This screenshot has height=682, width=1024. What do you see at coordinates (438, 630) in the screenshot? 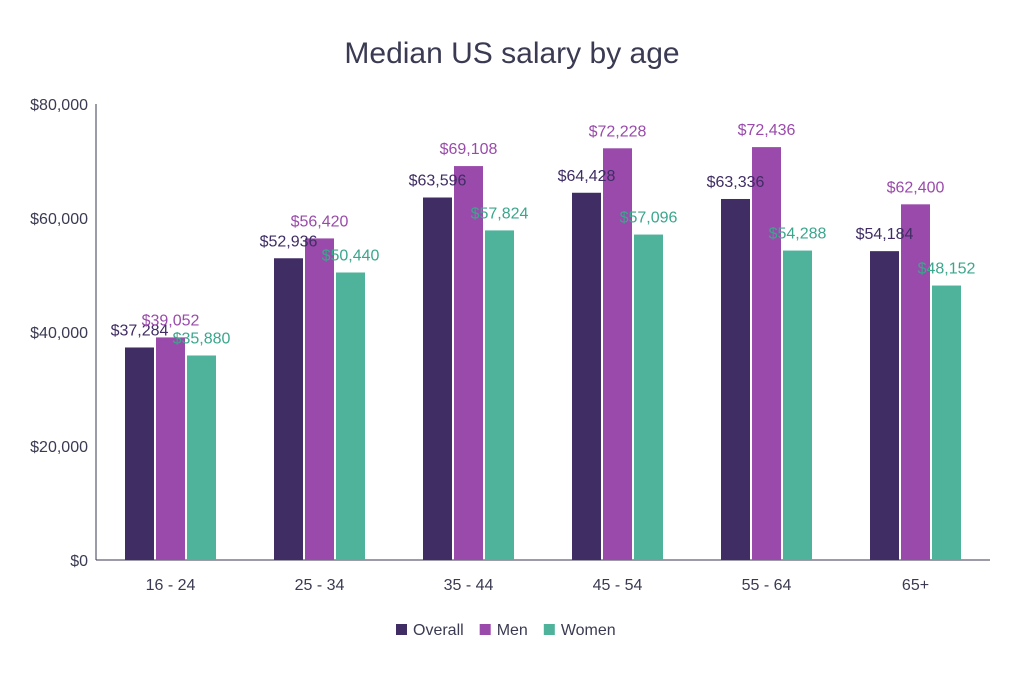
I see `legend-label: Overall` at bounding box center [438, 630].